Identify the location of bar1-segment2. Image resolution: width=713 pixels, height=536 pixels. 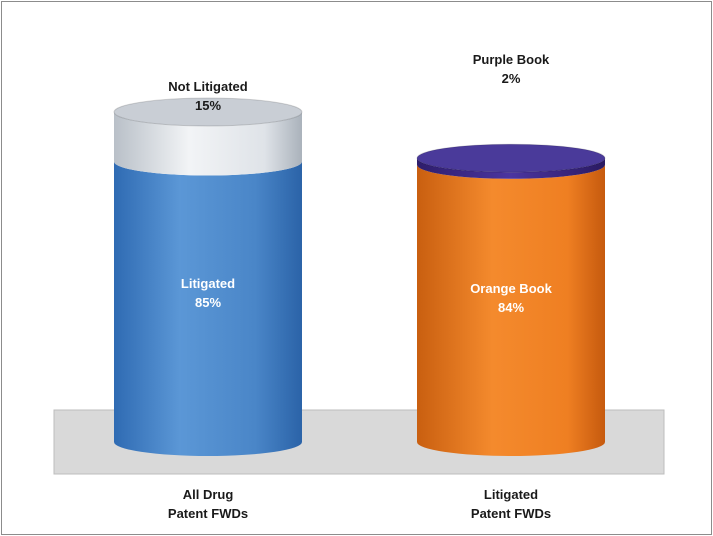
(208, 144).